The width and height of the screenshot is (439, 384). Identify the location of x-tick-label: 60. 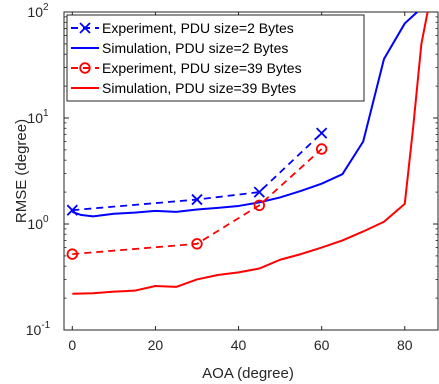
(322, 345).